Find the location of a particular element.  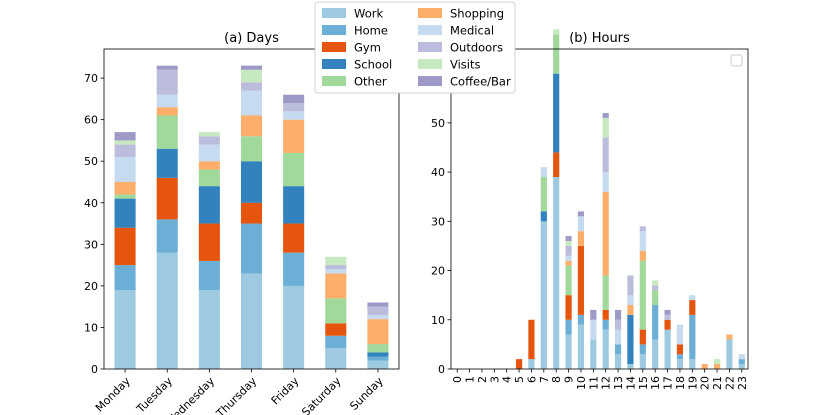

bar-20-shopping is located at coordinates (704, 366).